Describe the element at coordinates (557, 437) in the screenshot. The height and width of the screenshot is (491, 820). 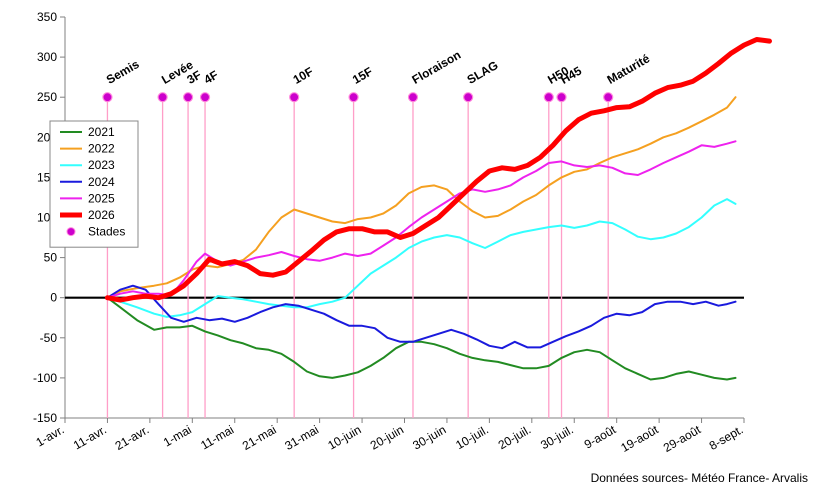
I see `x-tick-label: 30-juil.` at that location.